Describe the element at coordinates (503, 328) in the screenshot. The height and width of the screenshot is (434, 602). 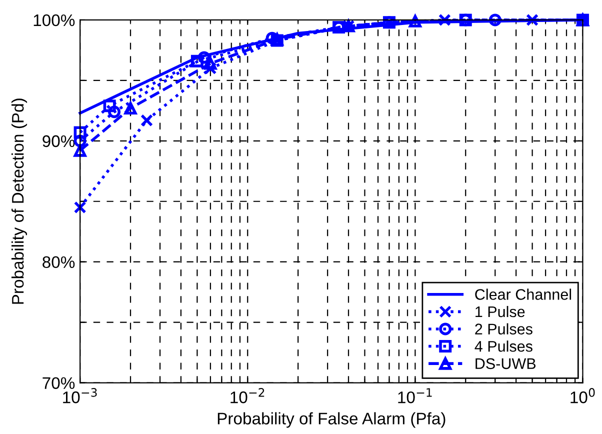
I see `legend-label: 2 Pulses` at that location.